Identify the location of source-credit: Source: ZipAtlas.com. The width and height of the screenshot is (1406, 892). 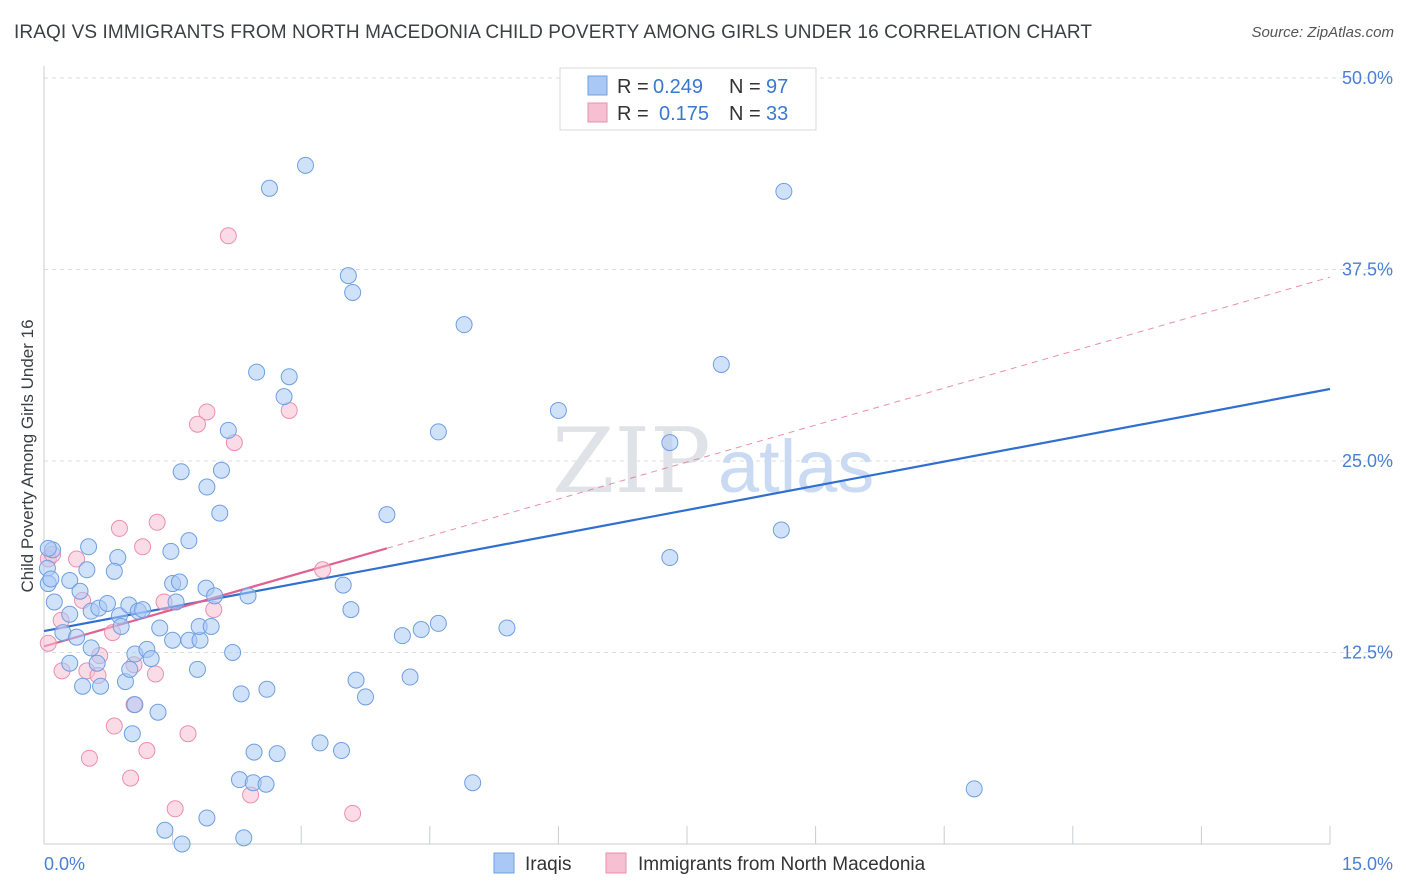
(1322, 32).